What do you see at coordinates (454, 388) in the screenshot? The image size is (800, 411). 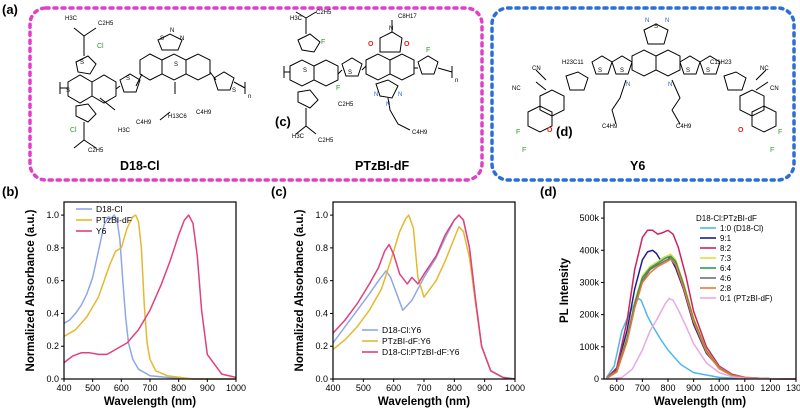 I see `x-tick-label: 800` at bounding box center [454, 388].